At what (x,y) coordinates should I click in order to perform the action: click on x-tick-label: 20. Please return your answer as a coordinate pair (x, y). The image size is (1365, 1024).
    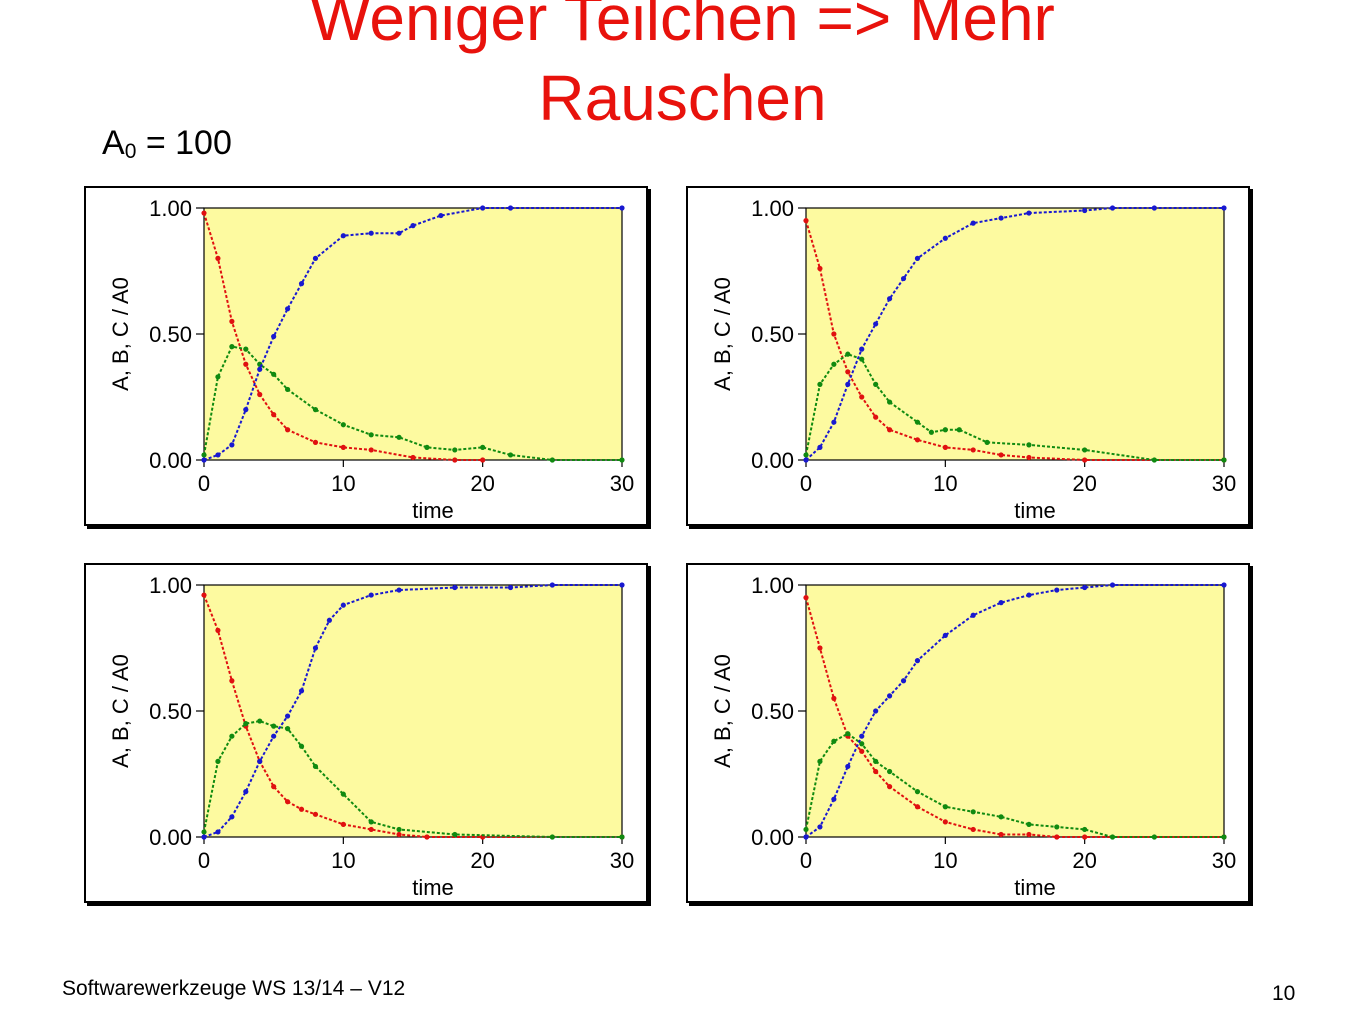
    Looking at the image, I should click on (482, 860).